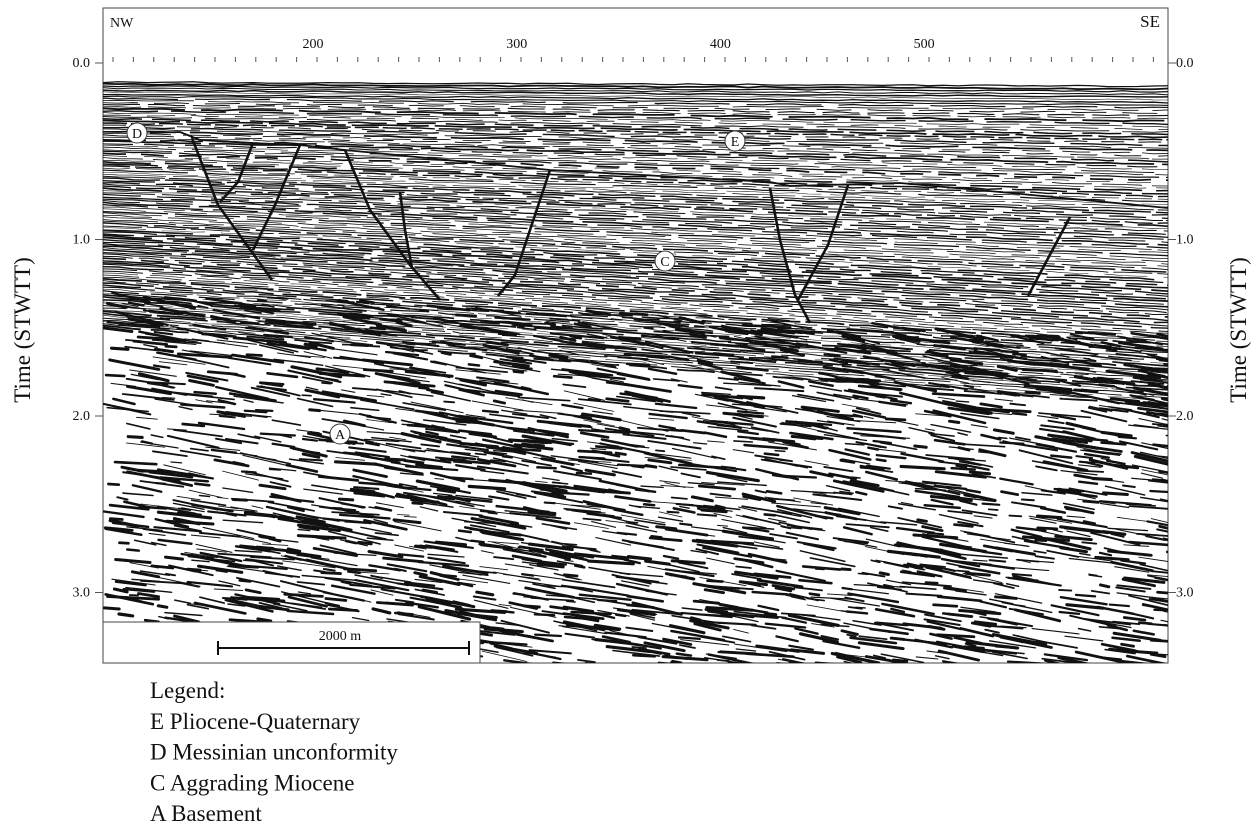 The image size is (1260, 829). Describe the element at coordinates (255, 721) in the screenshot. I see `legend-item: E Pliocene-Quaternary` at that location.